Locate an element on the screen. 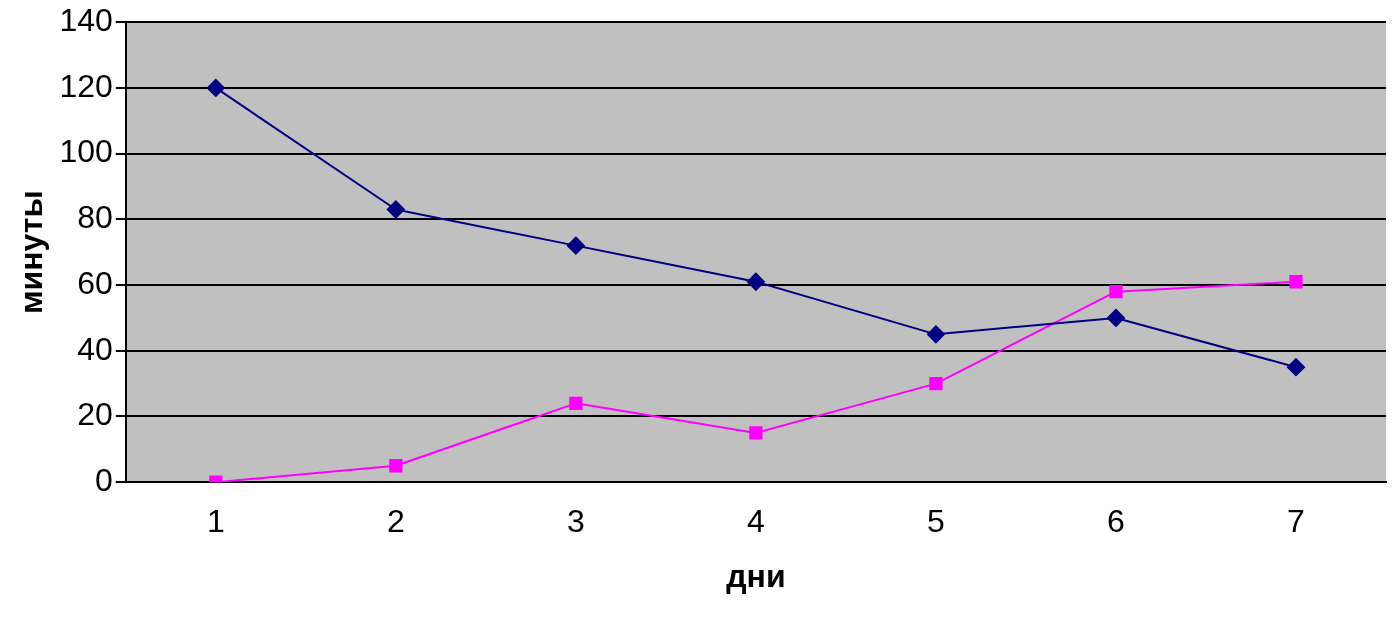  x-tick-label: 2 is located at coordinates (395, 521).